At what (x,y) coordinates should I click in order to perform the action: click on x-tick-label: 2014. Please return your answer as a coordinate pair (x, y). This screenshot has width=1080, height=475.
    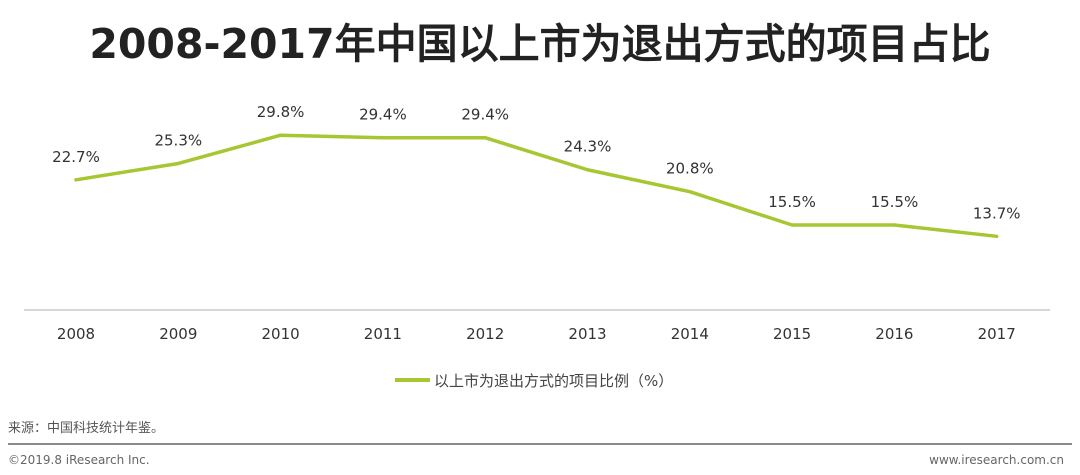
    Looking at the image, I should click on (690, 334).